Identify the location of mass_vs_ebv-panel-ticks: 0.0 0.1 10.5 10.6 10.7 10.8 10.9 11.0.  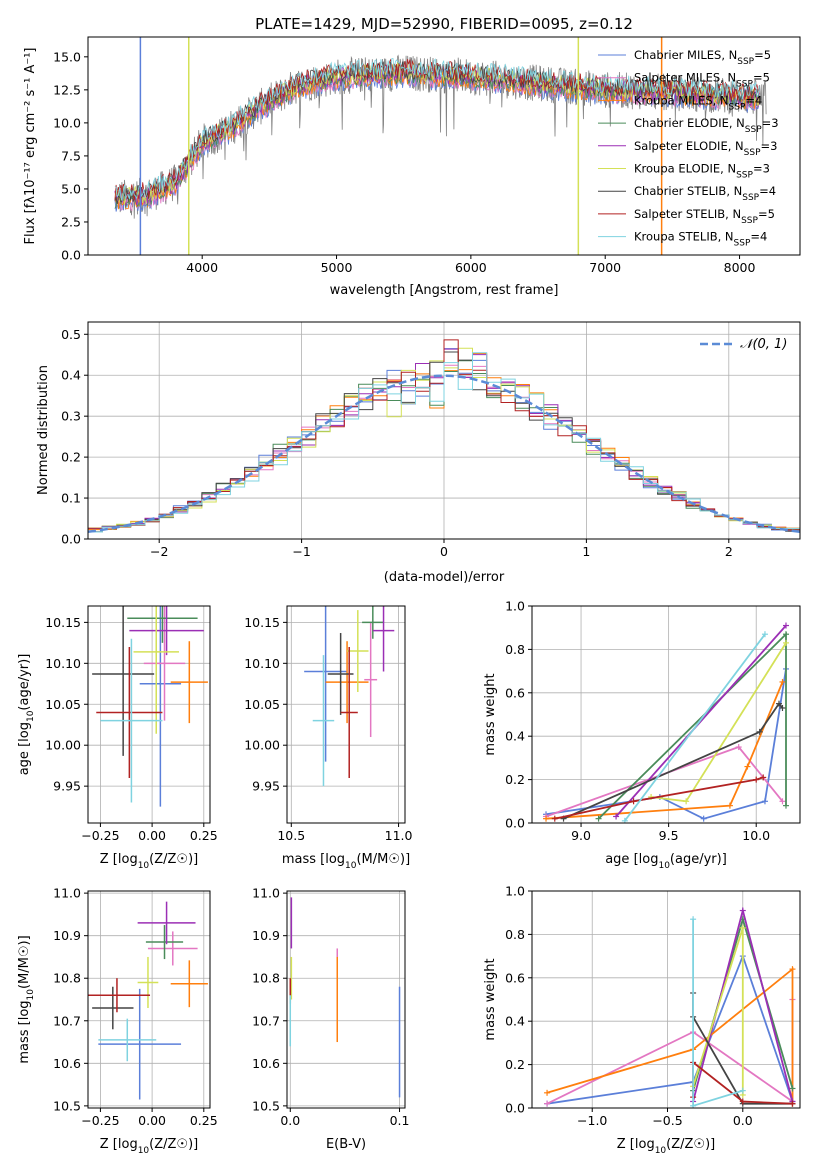
(330, 1007).